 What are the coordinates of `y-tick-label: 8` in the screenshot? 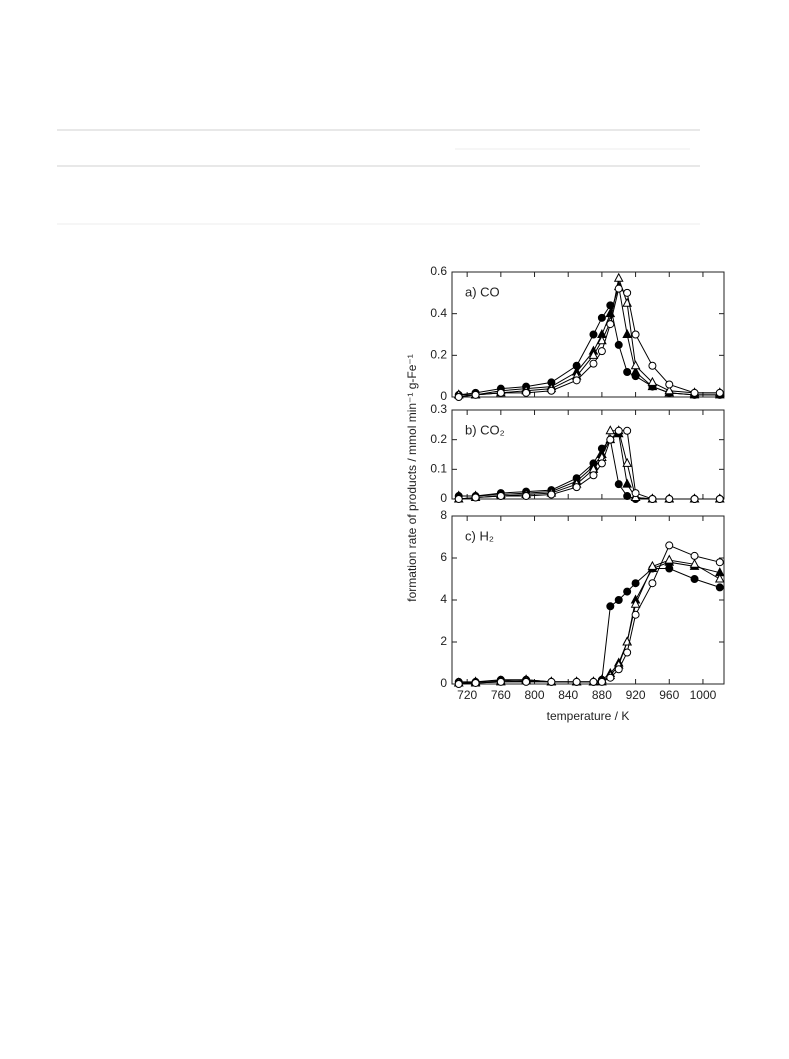 It's located at (443, 515).